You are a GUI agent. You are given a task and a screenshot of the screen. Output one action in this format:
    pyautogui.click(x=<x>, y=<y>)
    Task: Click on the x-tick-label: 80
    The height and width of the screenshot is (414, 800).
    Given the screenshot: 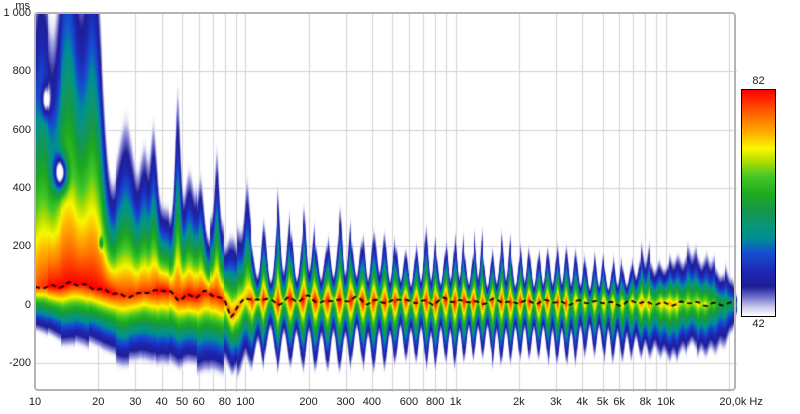 What is the action you would take?
    pyautogui.click(x=225, y=402)
    